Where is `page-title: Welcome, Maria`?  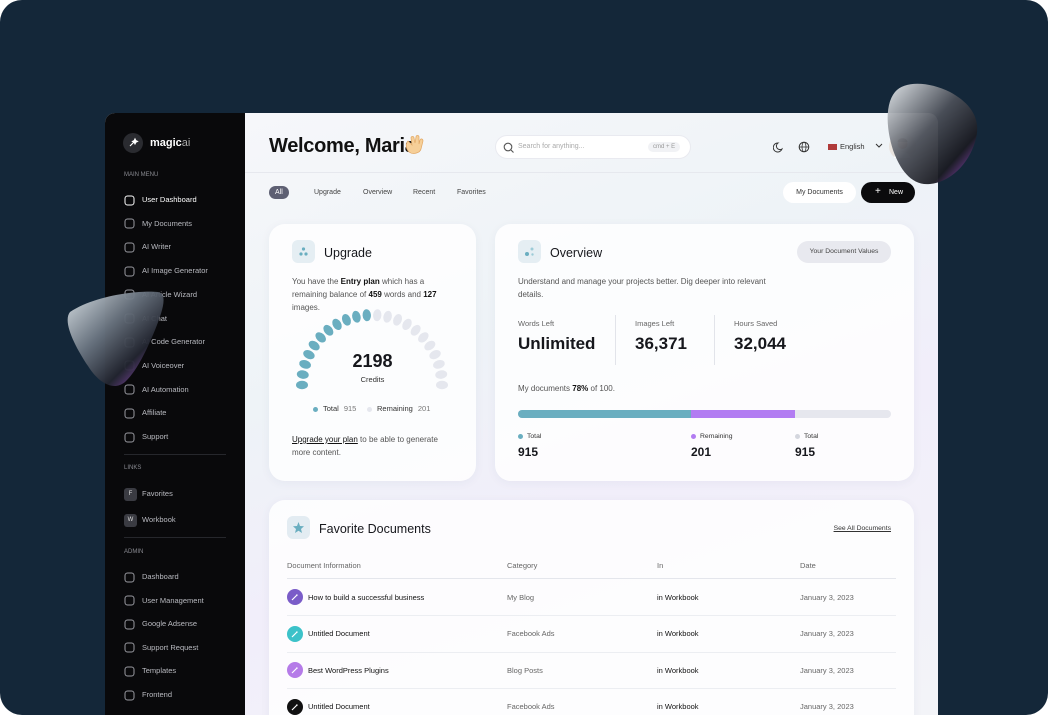 page-title: Welcome, Maria is located at coordinates (342, 146).